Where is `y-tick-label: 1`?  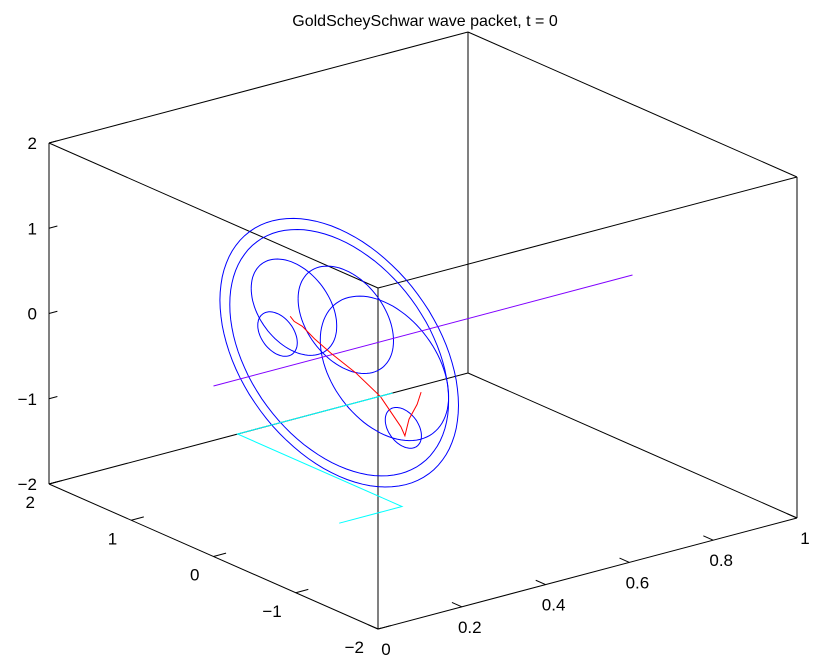 y-tick-label: 1 is located at coordinates (112, 538).